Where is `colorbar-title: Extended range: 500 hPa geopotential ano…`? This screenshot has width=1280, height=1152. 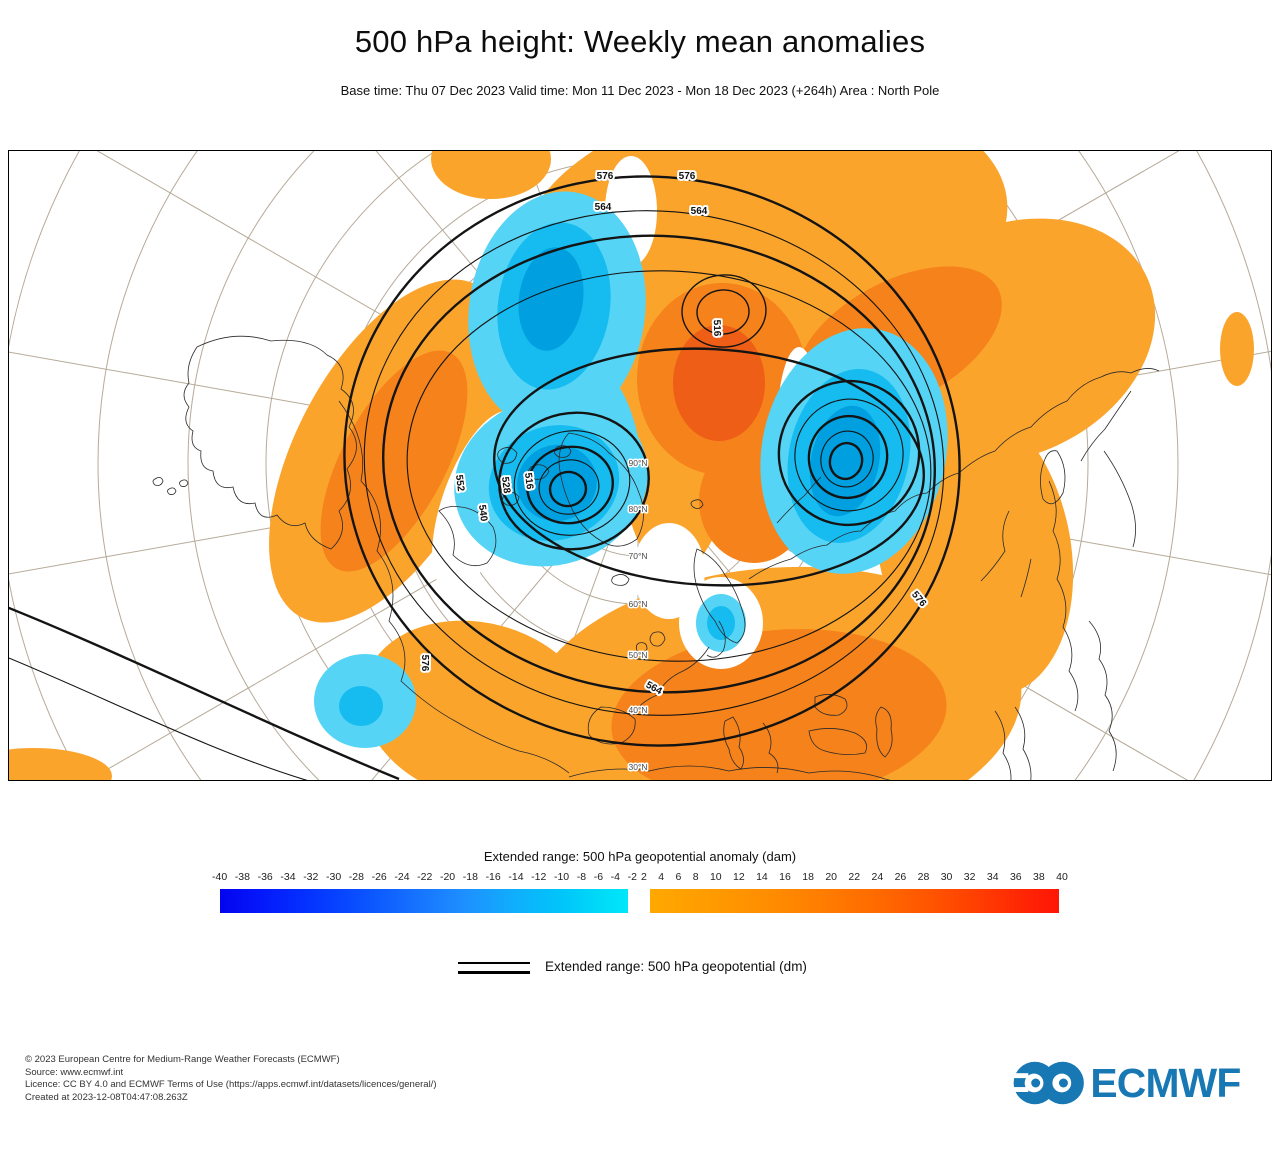
colorbar-title: Extended range: 500 hPa geopotential ano… is located at coordinates (640, 856).